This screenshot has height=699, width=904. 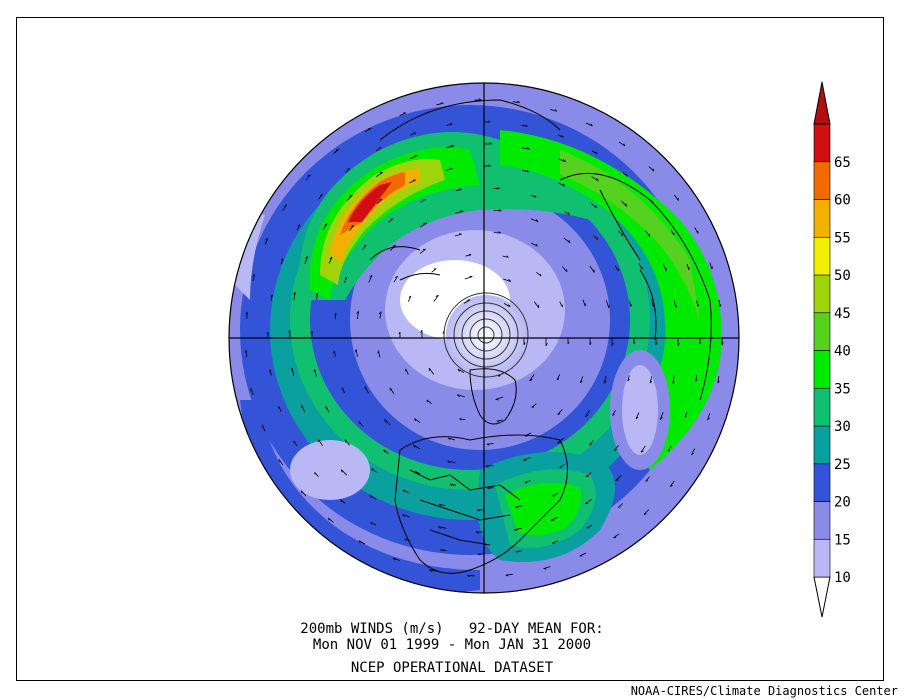 What do you see at coordinates (842, 276) in the screenshot?
I see `colorbar-label-50: 50` at bounding box center [842, 276].